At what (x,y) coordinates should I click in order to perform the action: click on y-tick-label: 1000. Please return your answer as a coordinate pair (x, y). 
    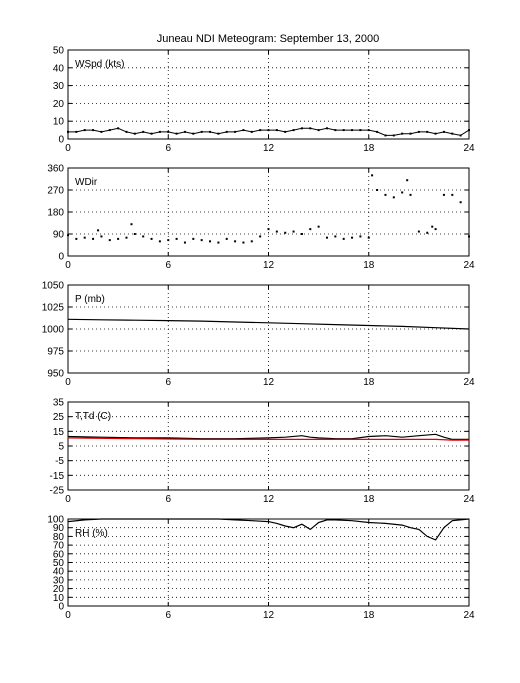
    Looking at the image, I should click on (53, 330).